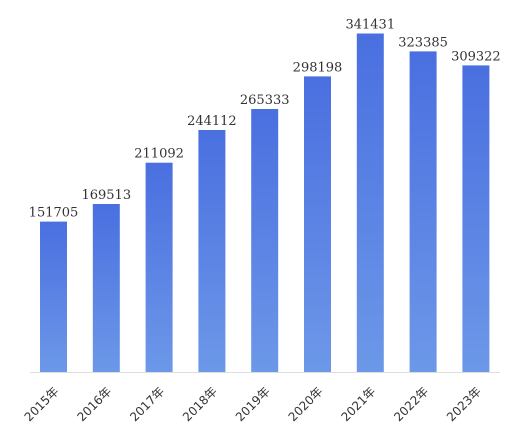 This screenshot has width=505, height=441. Describe the element at coordinates (53, 296) in the screenshot. I see `bar-2015年` at that location.